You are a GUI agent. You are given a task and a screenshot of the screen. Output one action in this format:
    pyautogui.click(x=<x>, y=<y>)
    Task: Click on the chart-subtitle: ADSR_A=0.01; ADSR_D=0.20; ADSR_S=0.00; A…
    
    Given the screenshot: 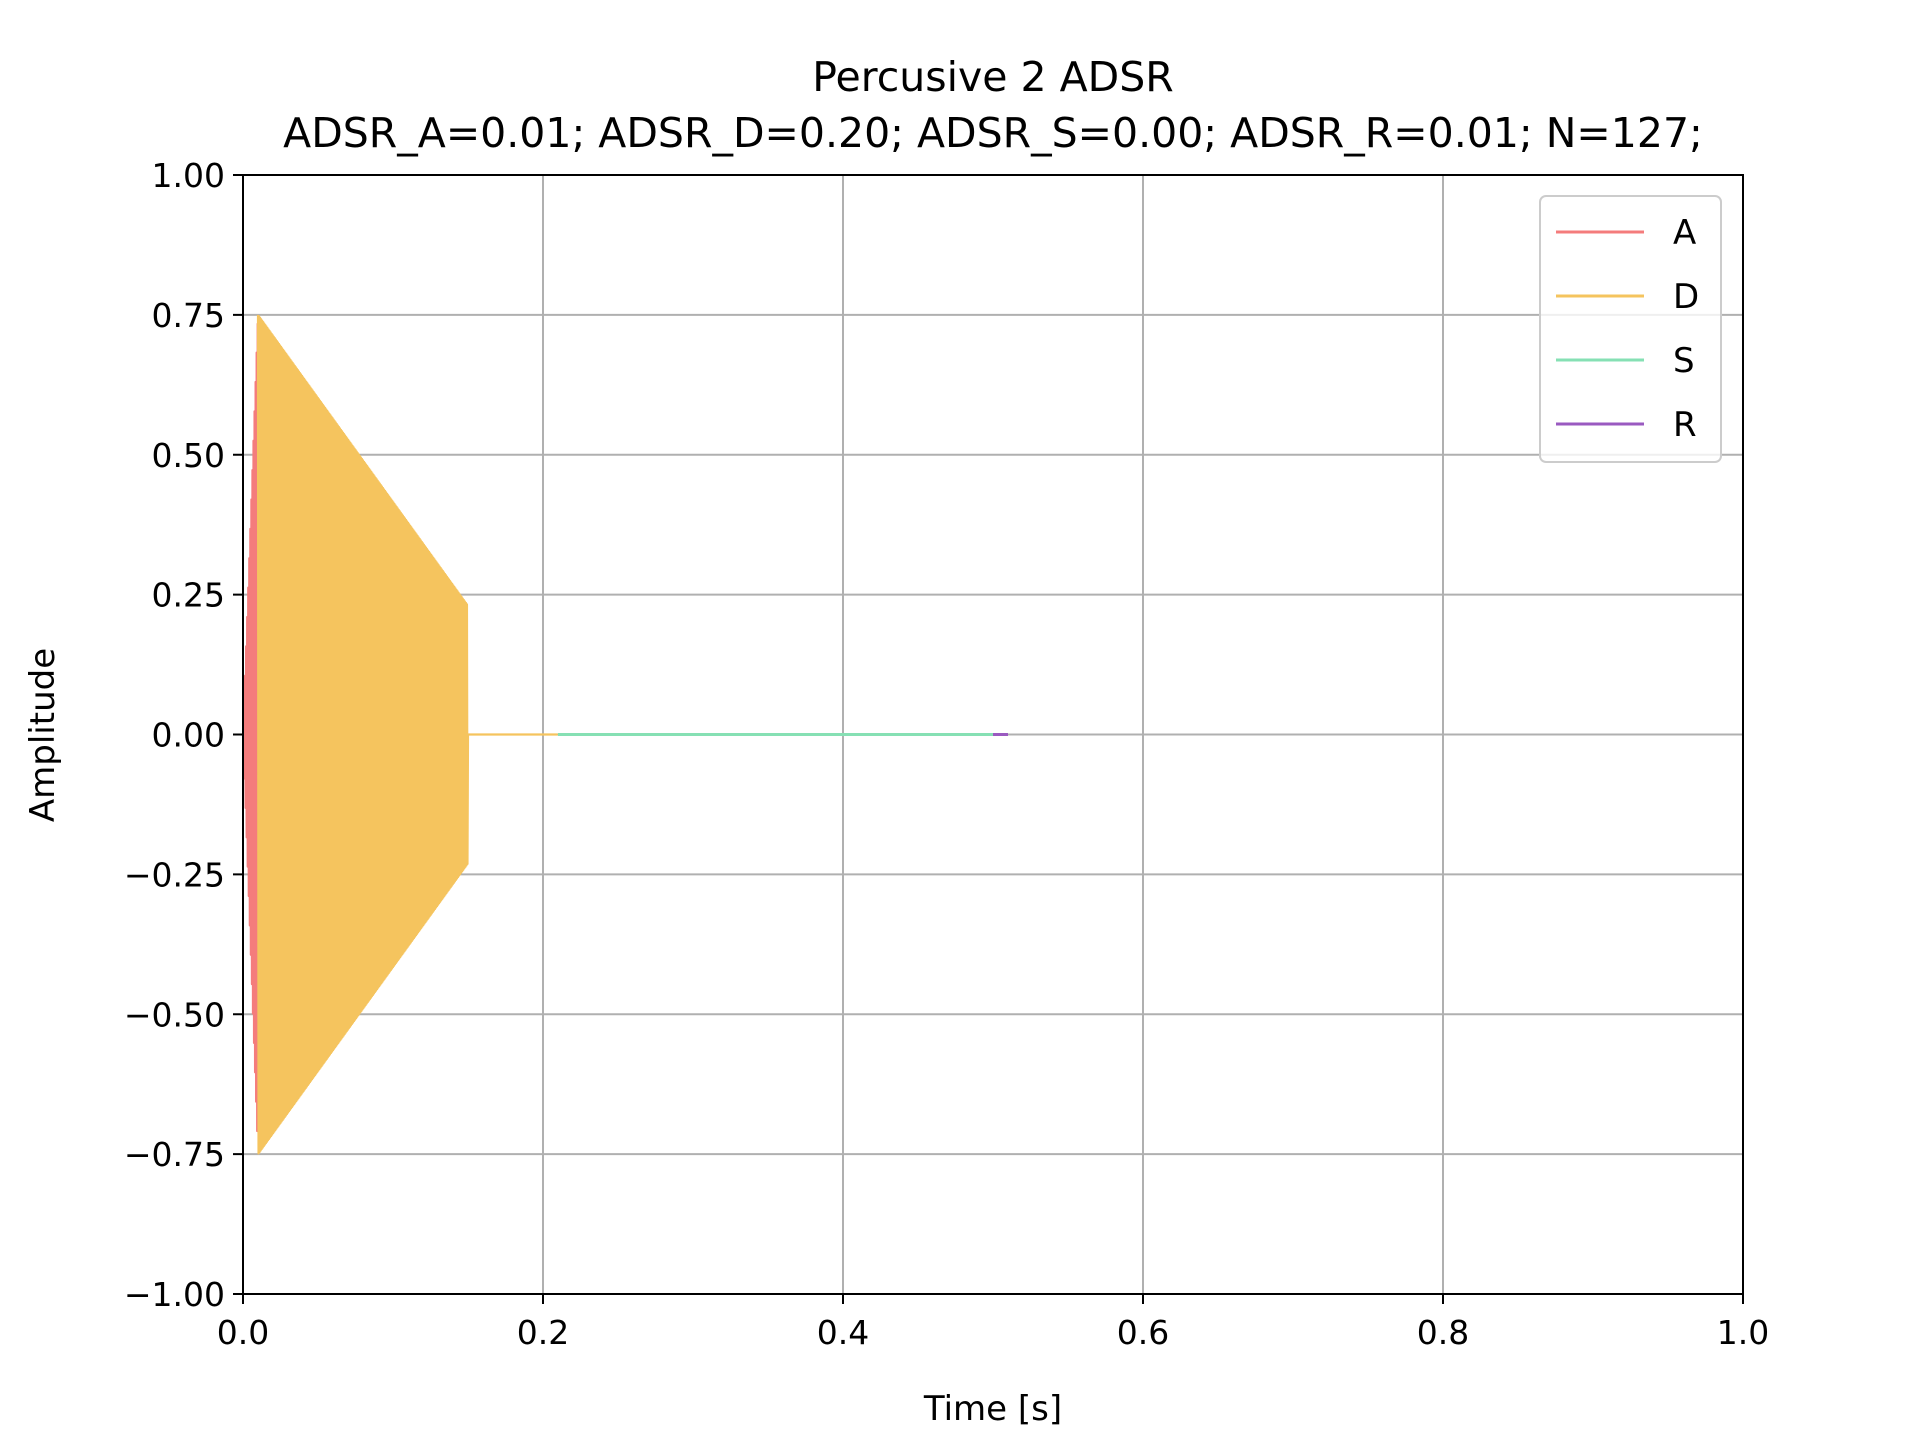 What is the action you would take?
    pyautogui.click(x=993, y=133)
    